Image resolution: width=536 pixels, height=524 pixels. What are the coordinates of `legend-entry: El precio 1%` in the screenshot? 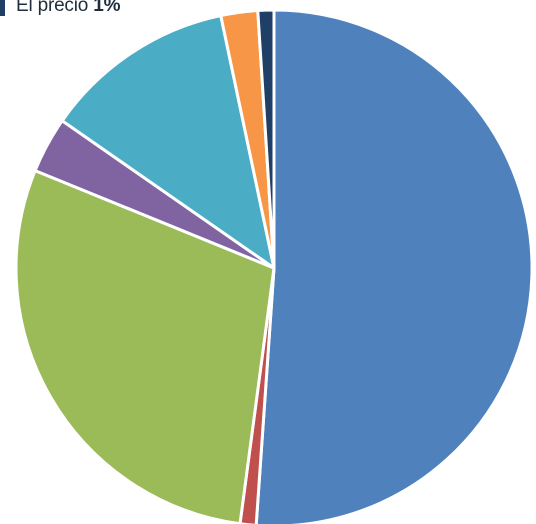 It's located at (68, 8).